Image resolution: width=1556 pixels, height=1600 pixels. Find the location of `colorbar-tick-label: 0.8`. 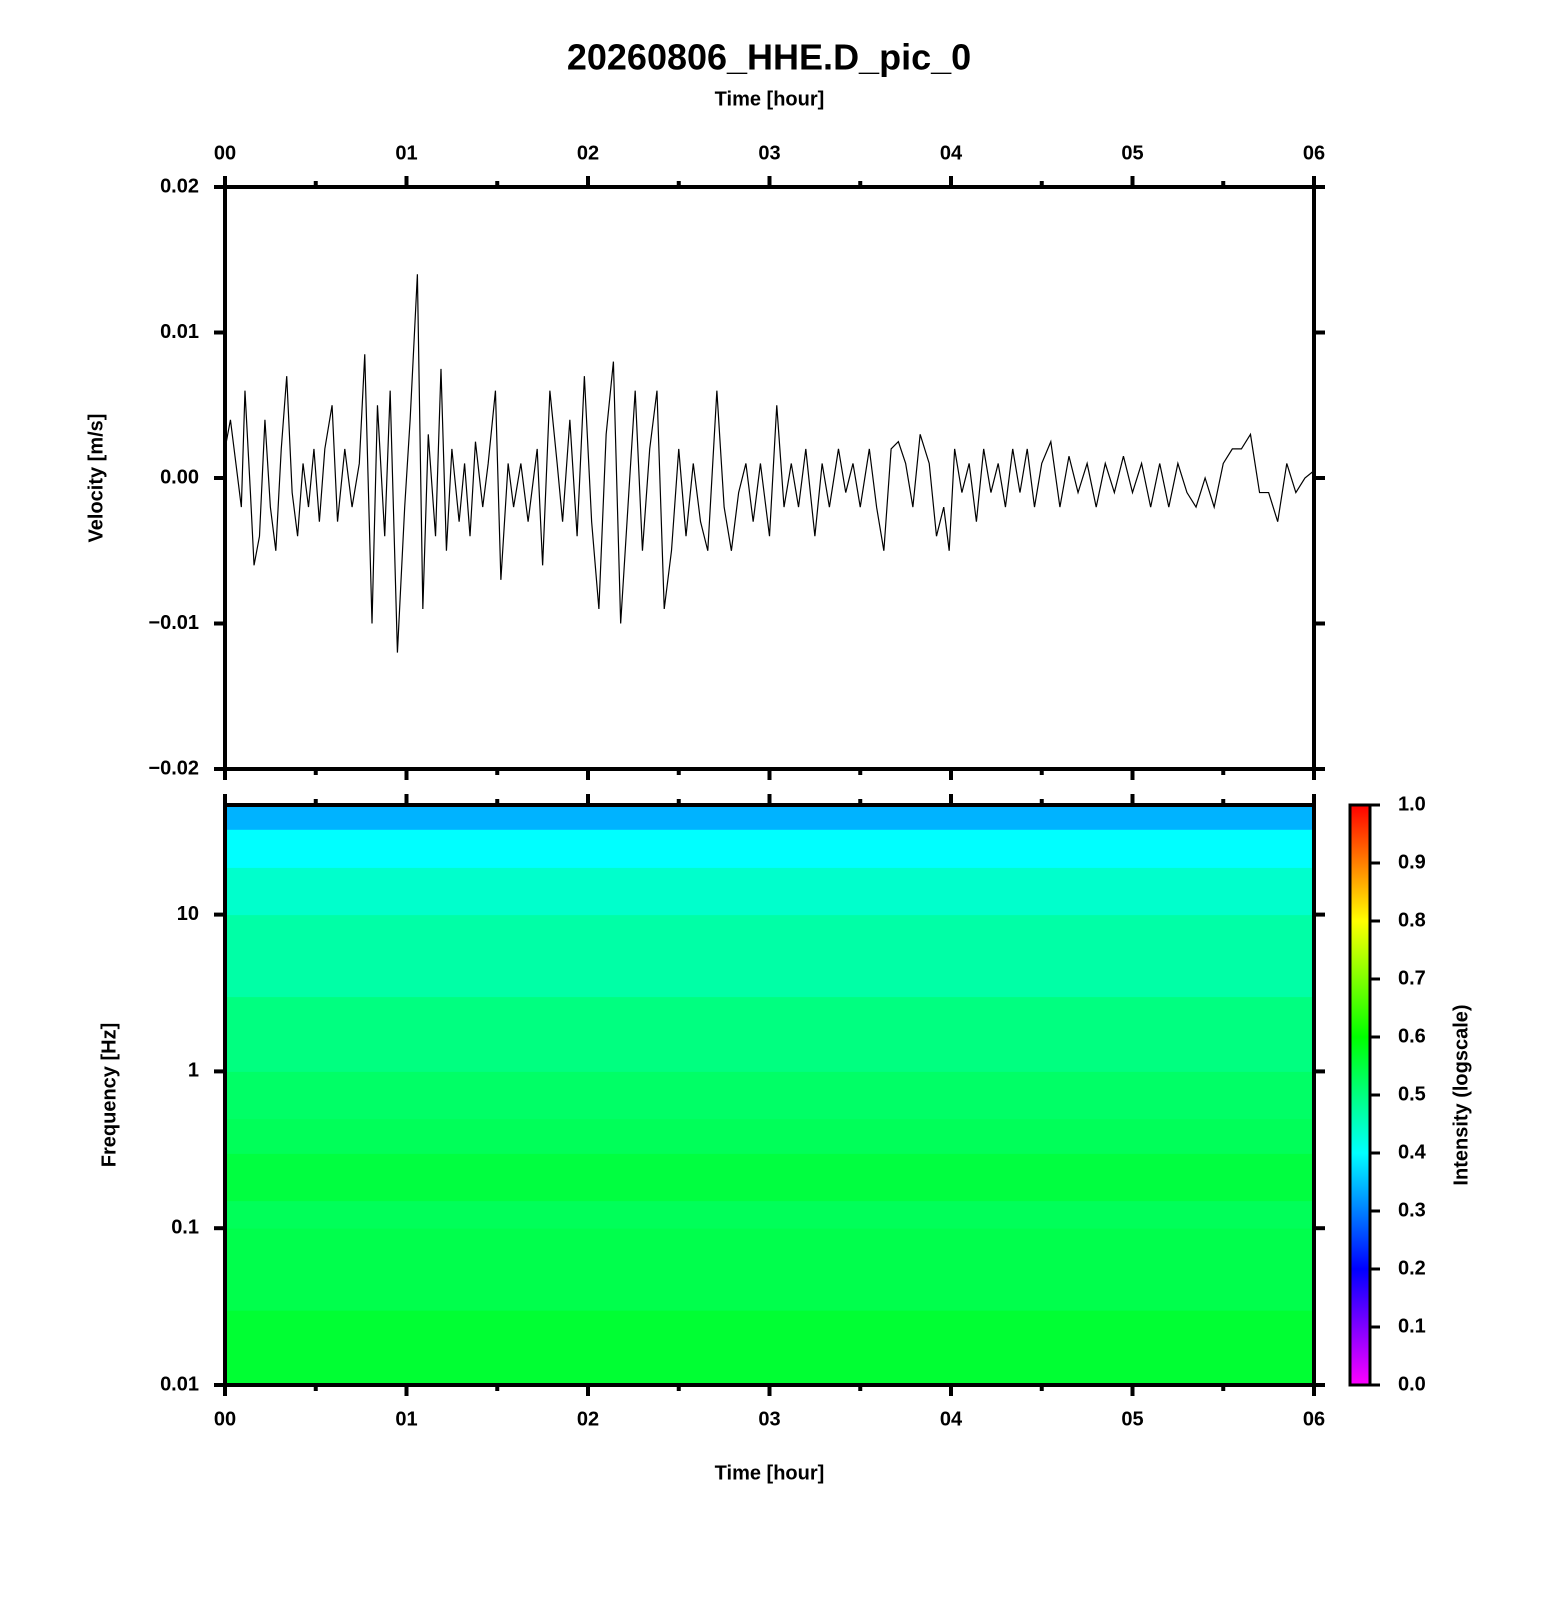

colorbar-tick-label: 0.8 is located at coordinates (1412, 920).